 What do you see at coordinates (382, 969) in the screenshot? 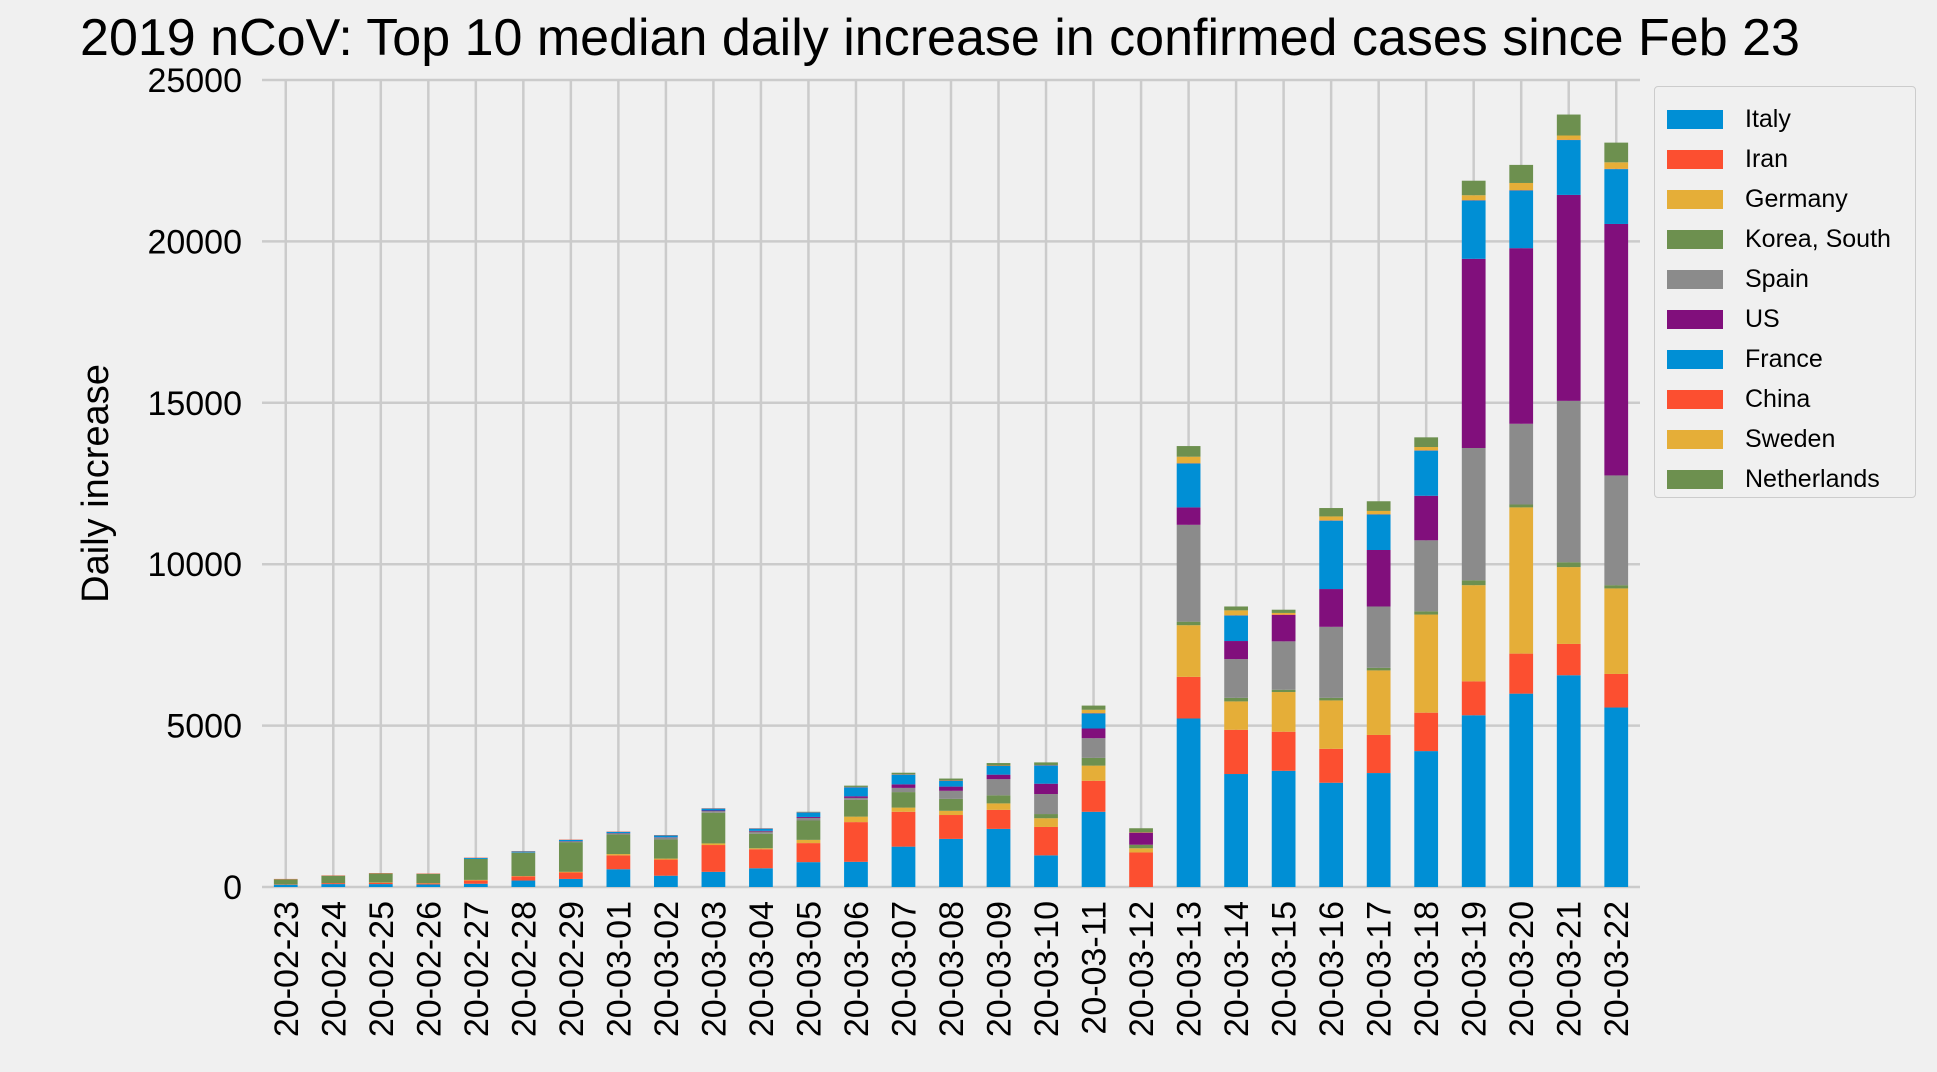
I see `x-tick-label: 20-02-25` at bounding box center [382, 969].